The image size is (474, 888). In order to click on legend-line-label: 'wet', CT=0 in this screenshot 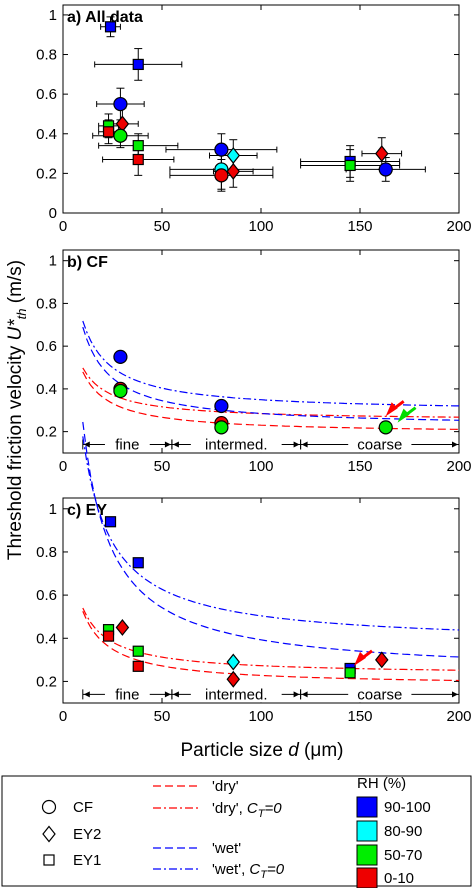, I will do `click(248, 871)`.